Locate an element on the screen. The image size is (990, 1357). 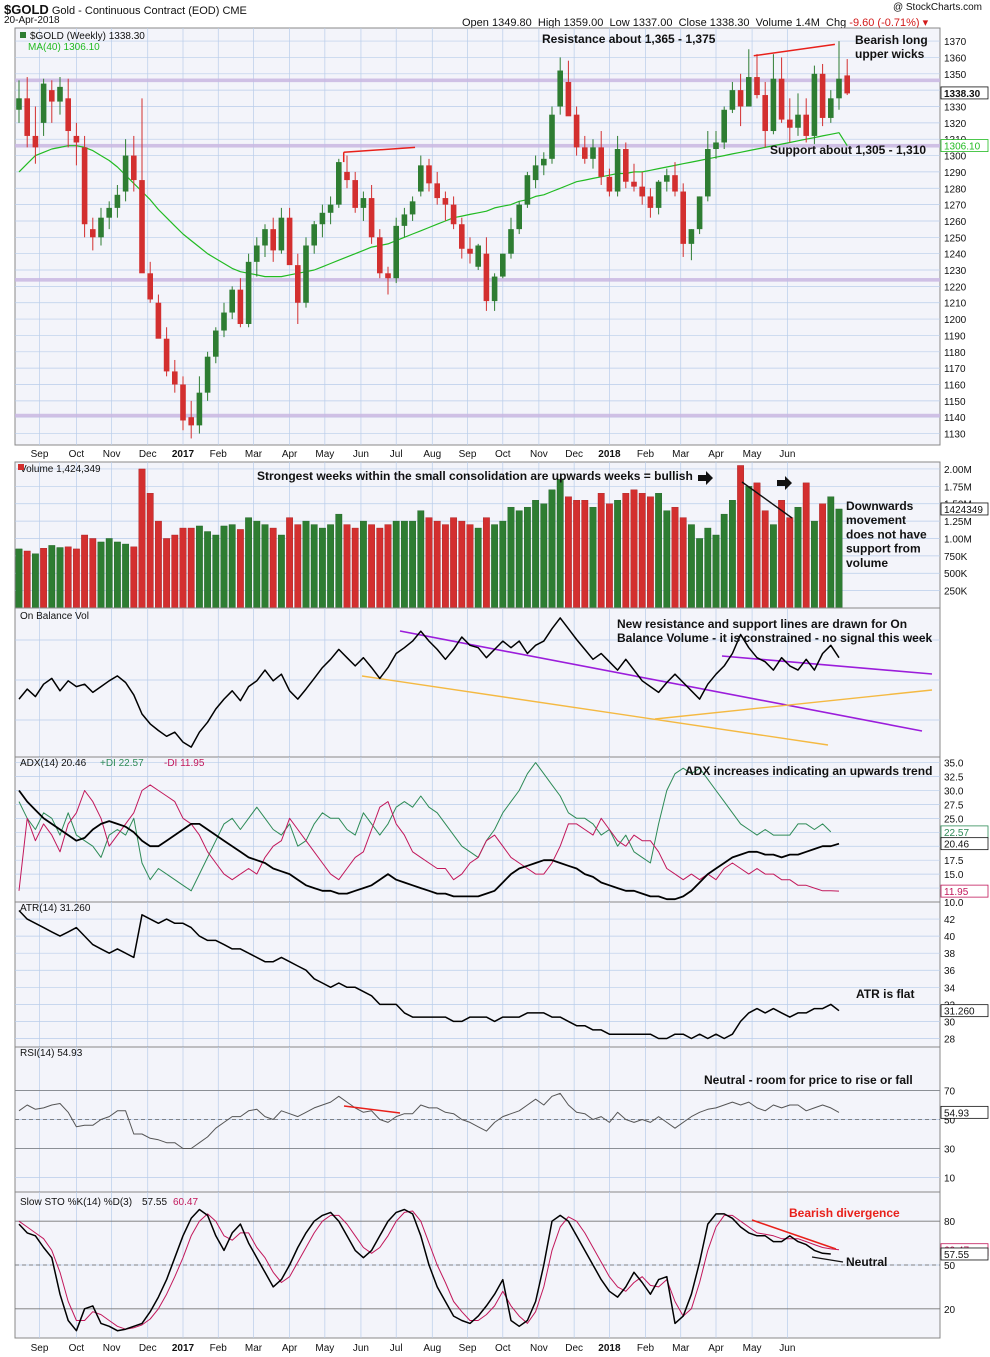
rsi-tick-label: 10 is located at coordinates (950, 1179).